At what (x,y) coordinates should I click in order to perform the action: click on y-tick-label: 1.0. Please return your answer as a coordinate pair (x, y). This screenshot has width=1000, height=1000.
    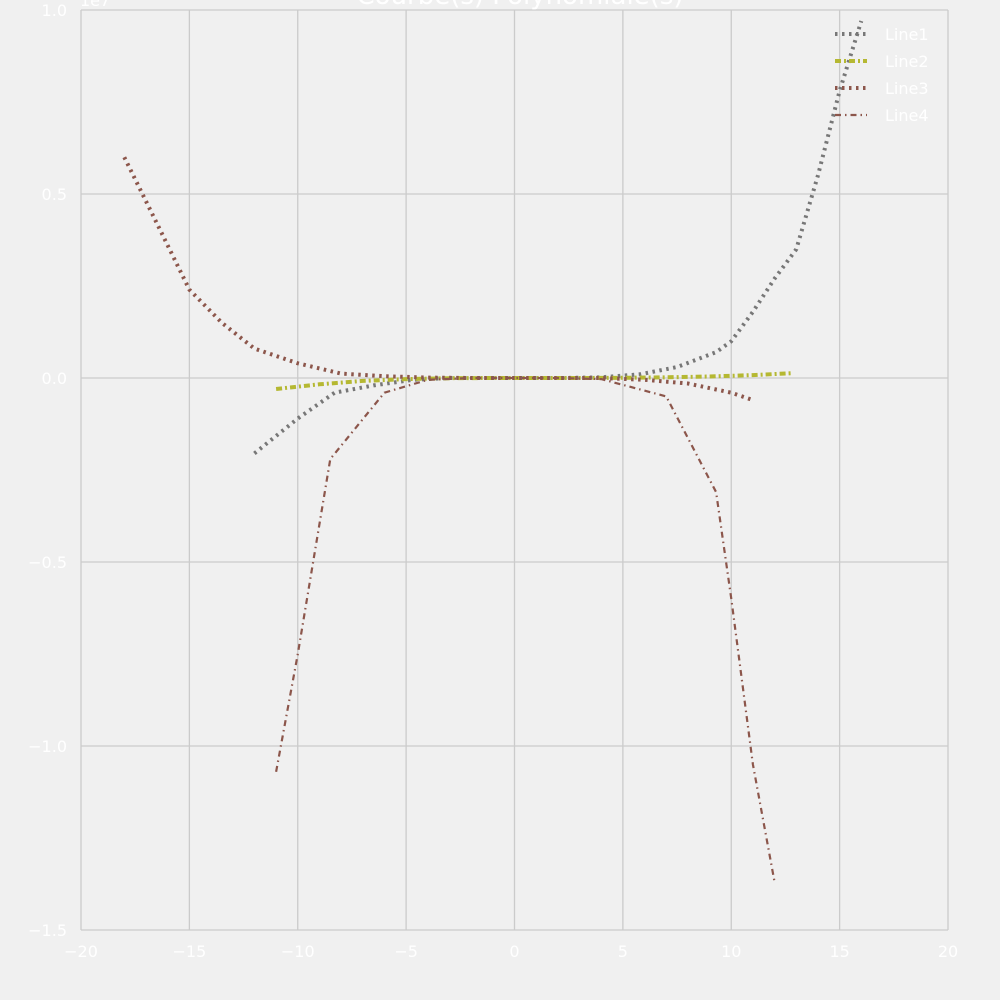
    Looking at the image, I should click on (54, 10).